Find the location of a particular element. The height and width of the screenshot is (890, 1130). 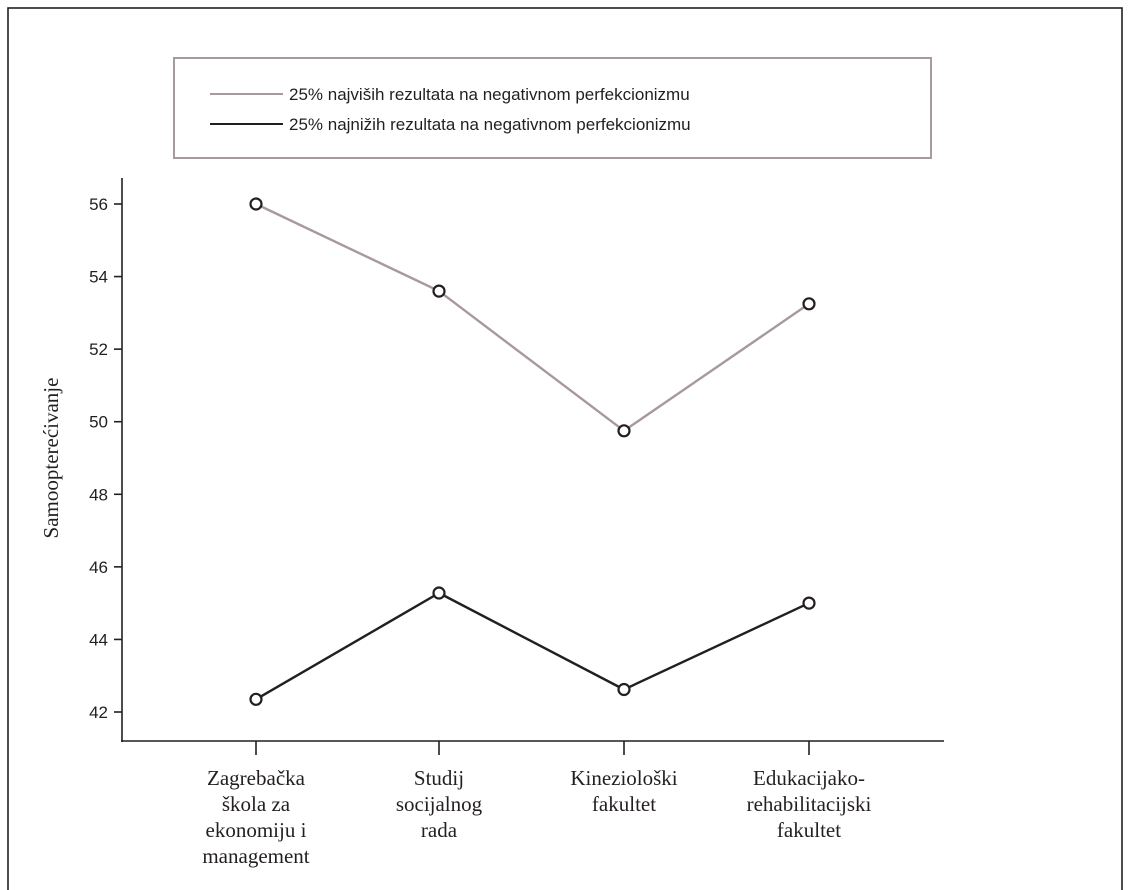

x-category-label: rada is located at coordinates (439, 830).